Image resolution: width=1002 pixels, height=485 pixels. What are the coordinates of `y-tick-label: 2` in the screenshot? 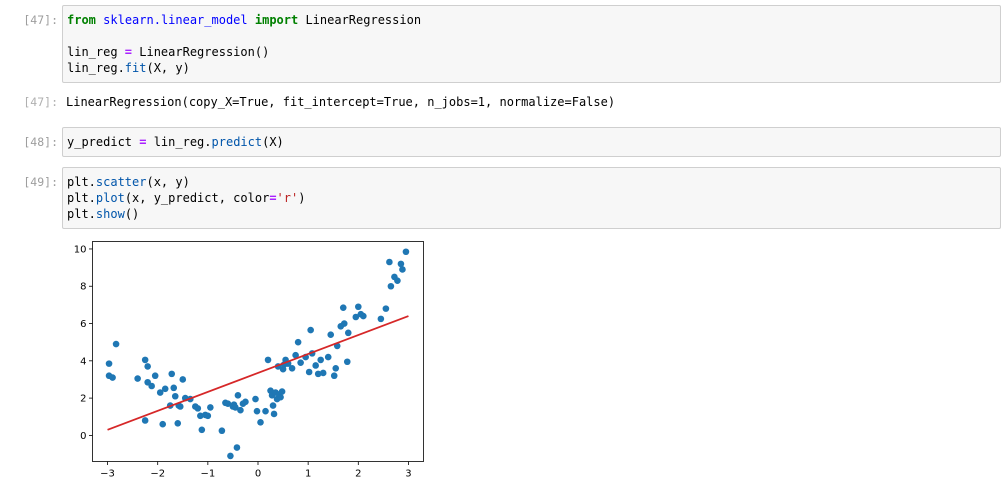 It's located at (83, 399).